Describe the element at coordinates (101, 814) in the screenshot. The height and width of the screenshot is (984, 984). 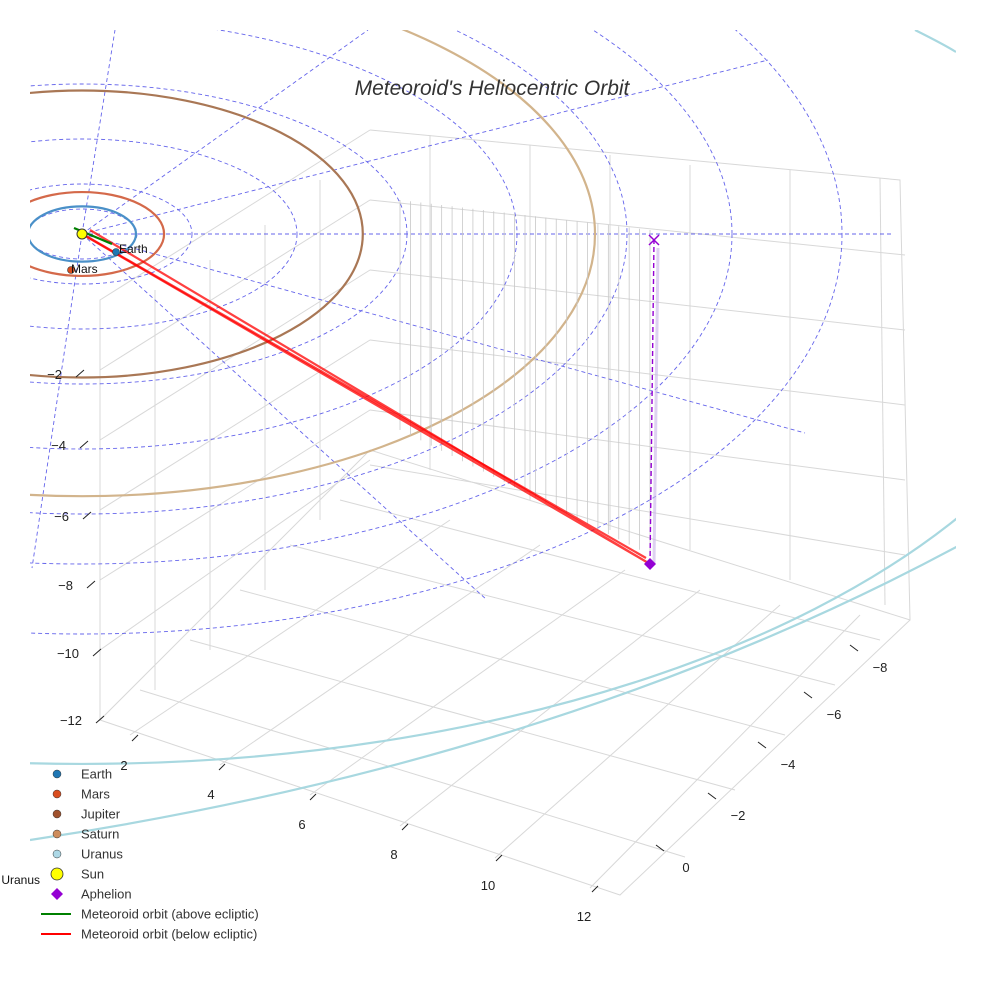
I see `legend-jupiter-label: Jupiter` at that location.